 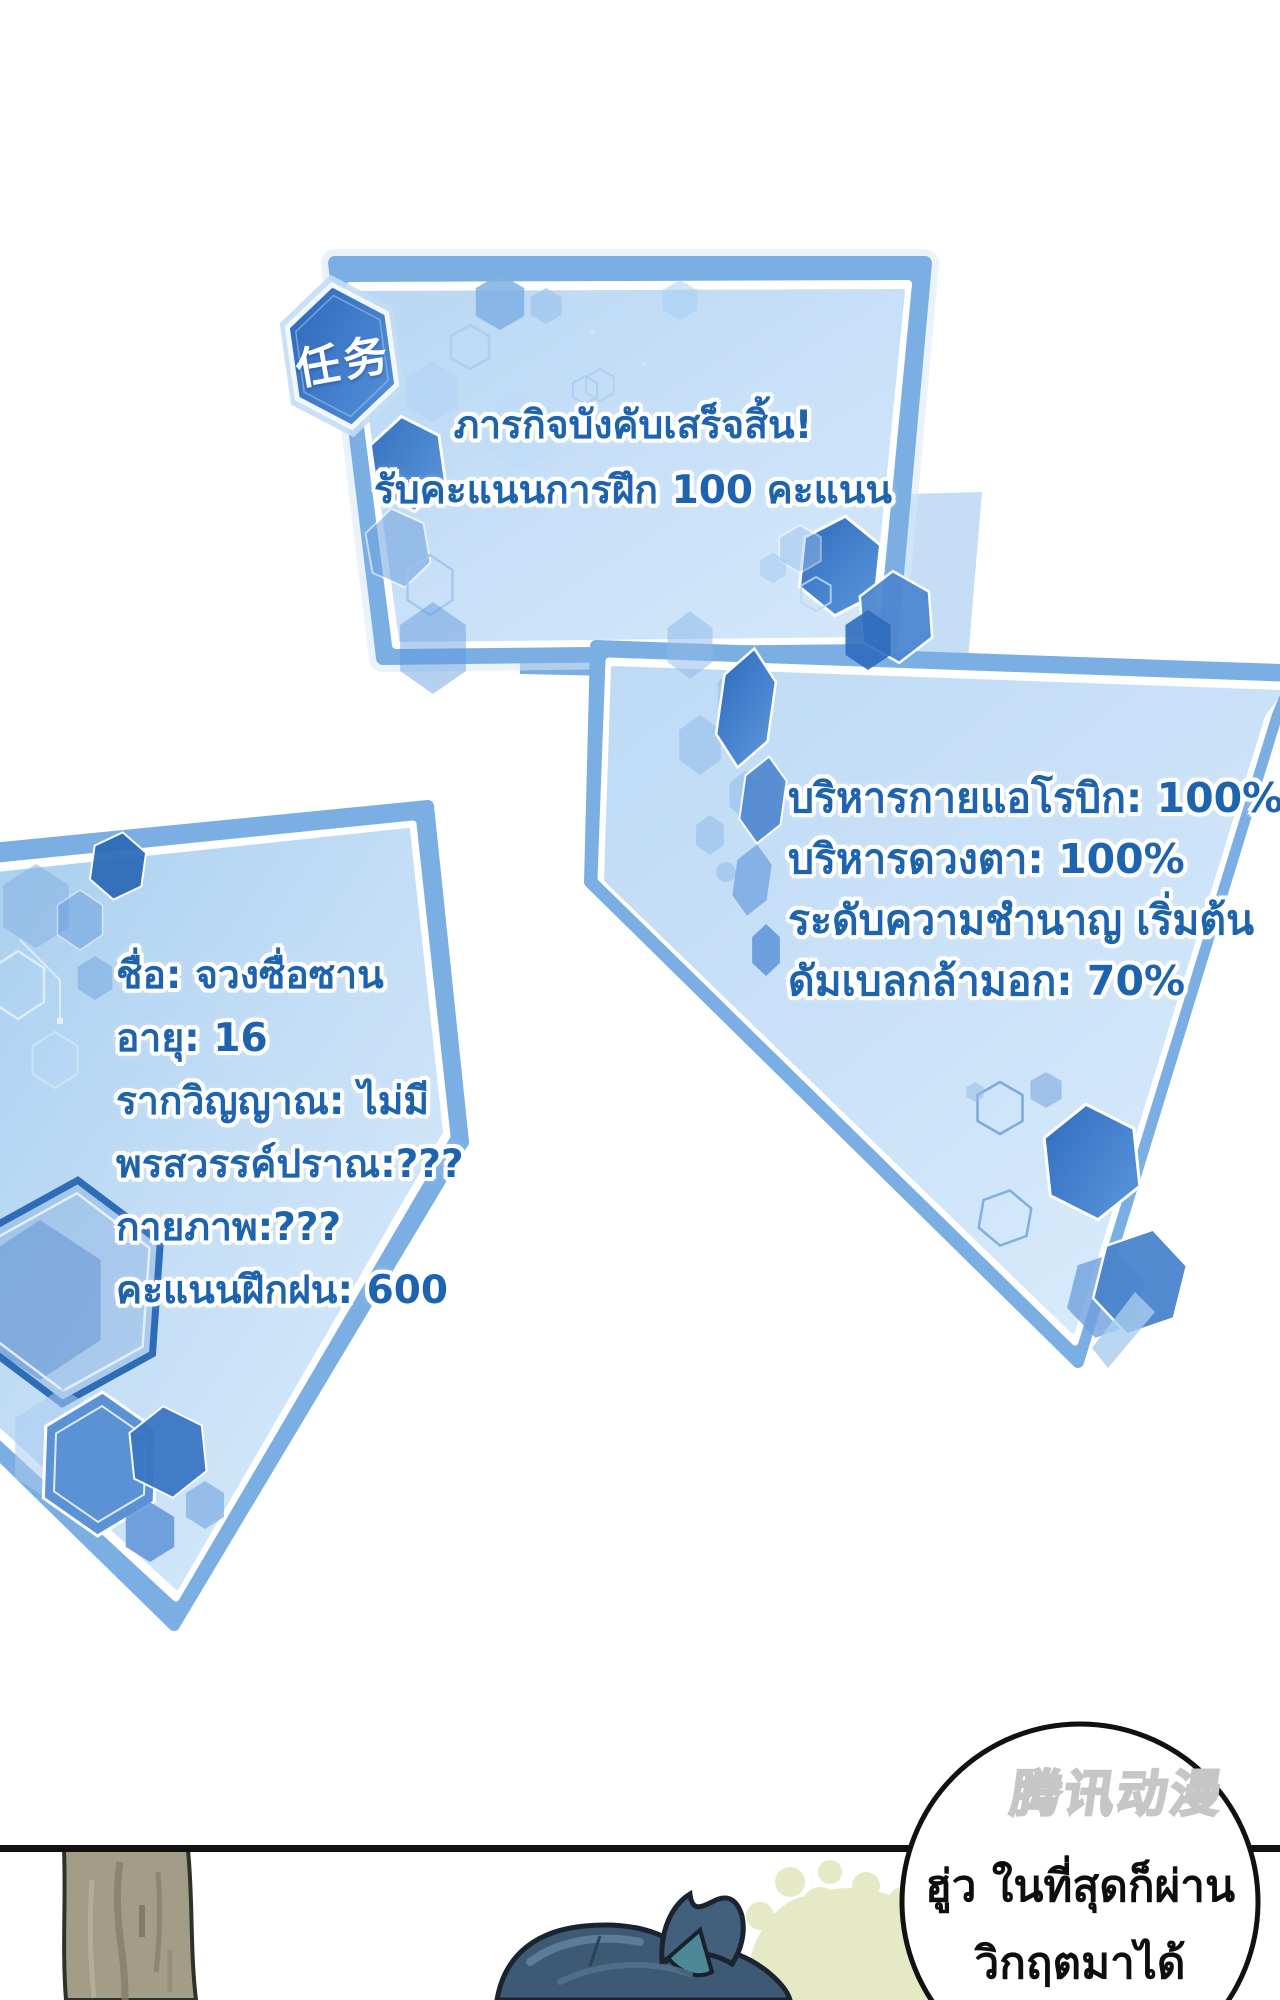 What do you see at coordinates (1080, 1963) in the screenshot?
I see `speech-line-2: วิกฤตมาได้` at bounding box center [1080, 1963].